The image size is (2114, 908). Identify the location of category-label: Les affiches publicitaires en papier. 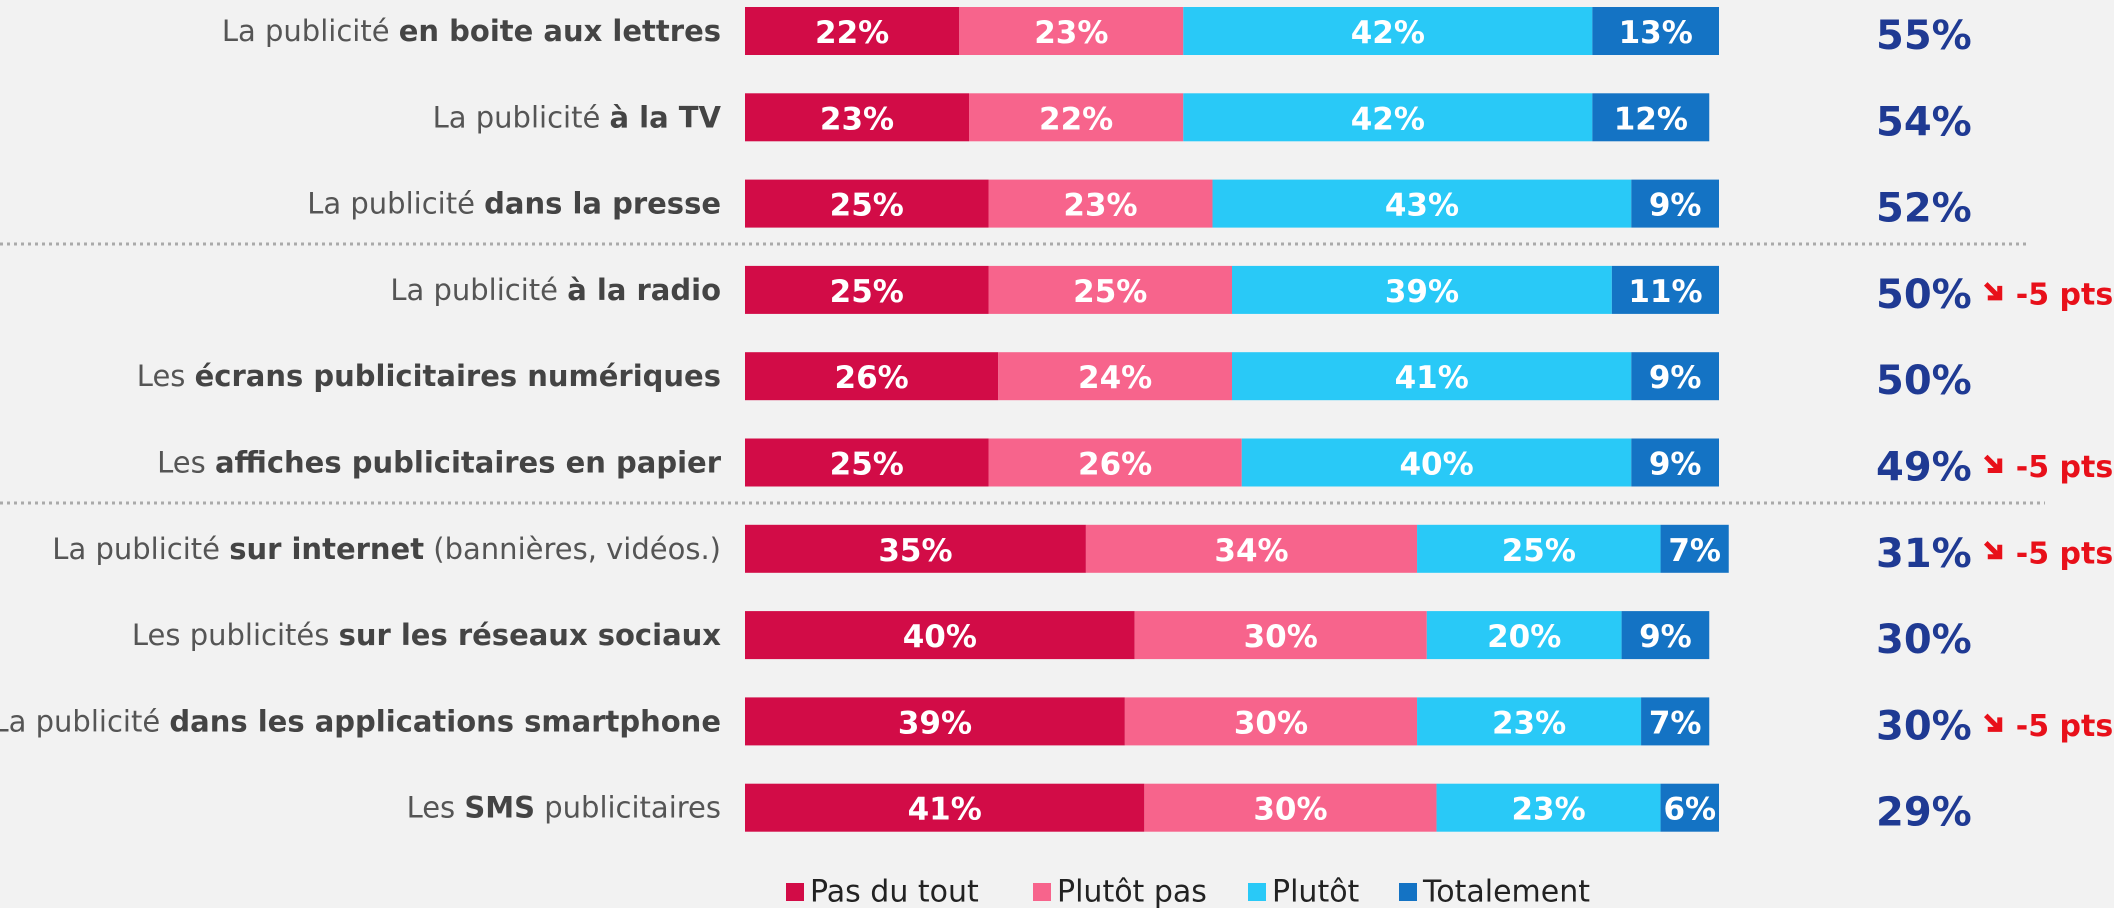
(439, 463).